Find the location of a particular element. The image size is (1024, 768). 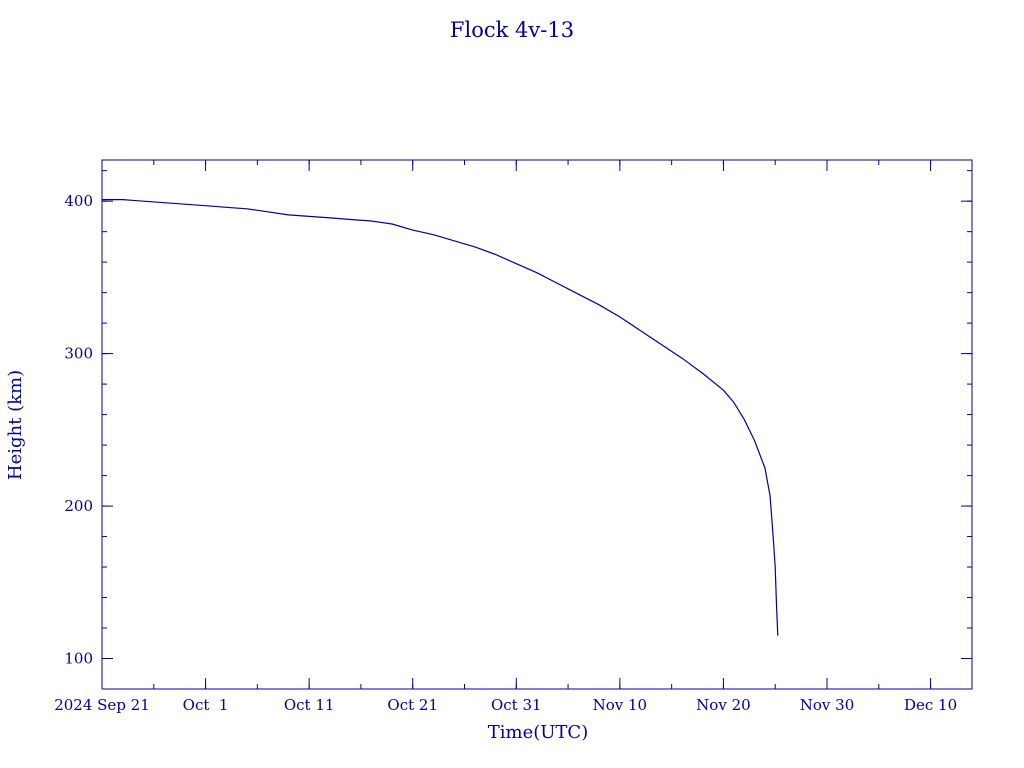

x-tick-label: Oct 1 is located at coordinates (206, 705).